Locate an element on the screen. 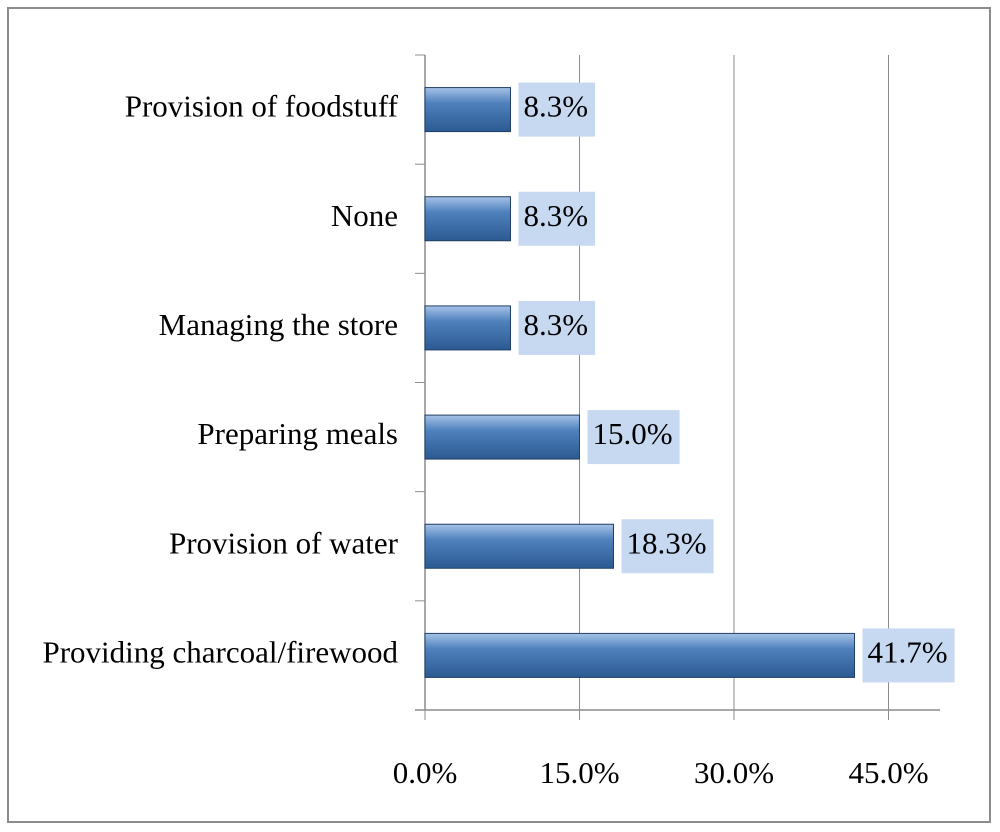 The image size is (1000, 832). x-tick-label: 45.0% is located at coordinates (888, 772).